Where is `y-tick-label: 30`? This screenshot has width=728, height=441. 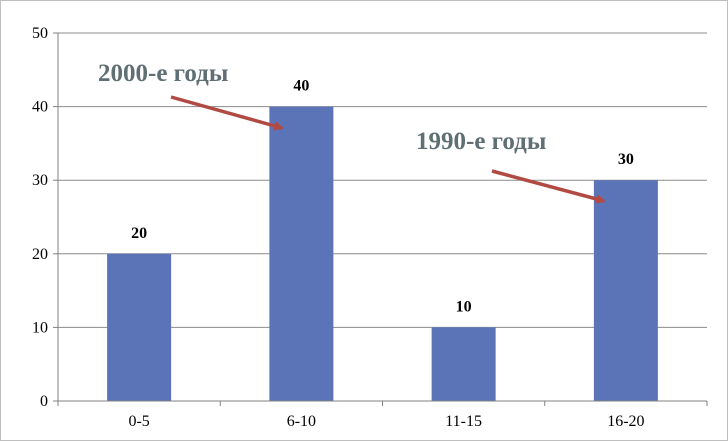 y-tick-label: 30 is located at coordinates (40, 180).